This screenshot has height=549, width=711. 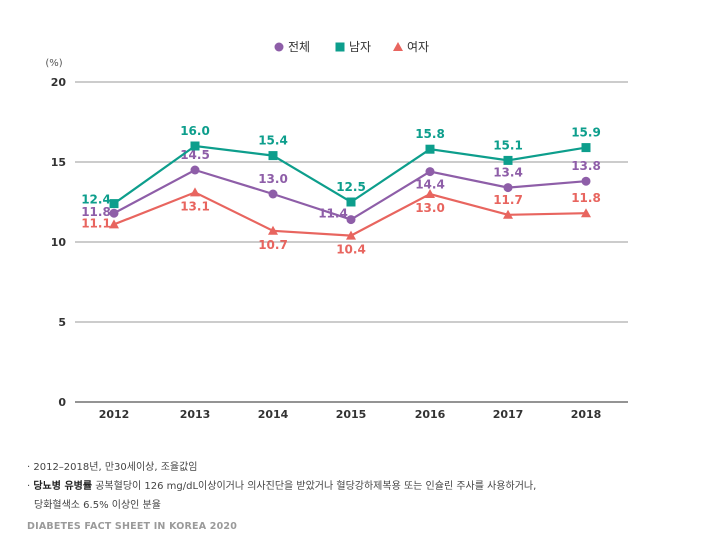 What do you see at coordinates (351, 187) in the screenshot?
I see `data-label: 12.5` at bounding box center [351, 187].